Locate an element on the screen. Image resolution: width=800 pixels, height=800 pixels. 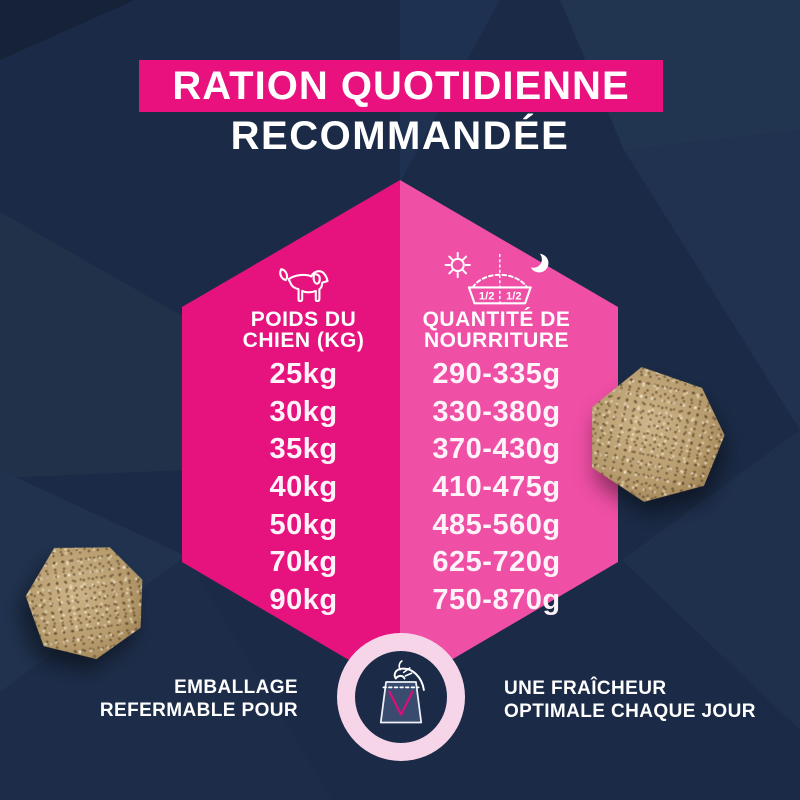
day-night-bowl-icon: 1/2 1/2 is located at coordinates (496, 278).